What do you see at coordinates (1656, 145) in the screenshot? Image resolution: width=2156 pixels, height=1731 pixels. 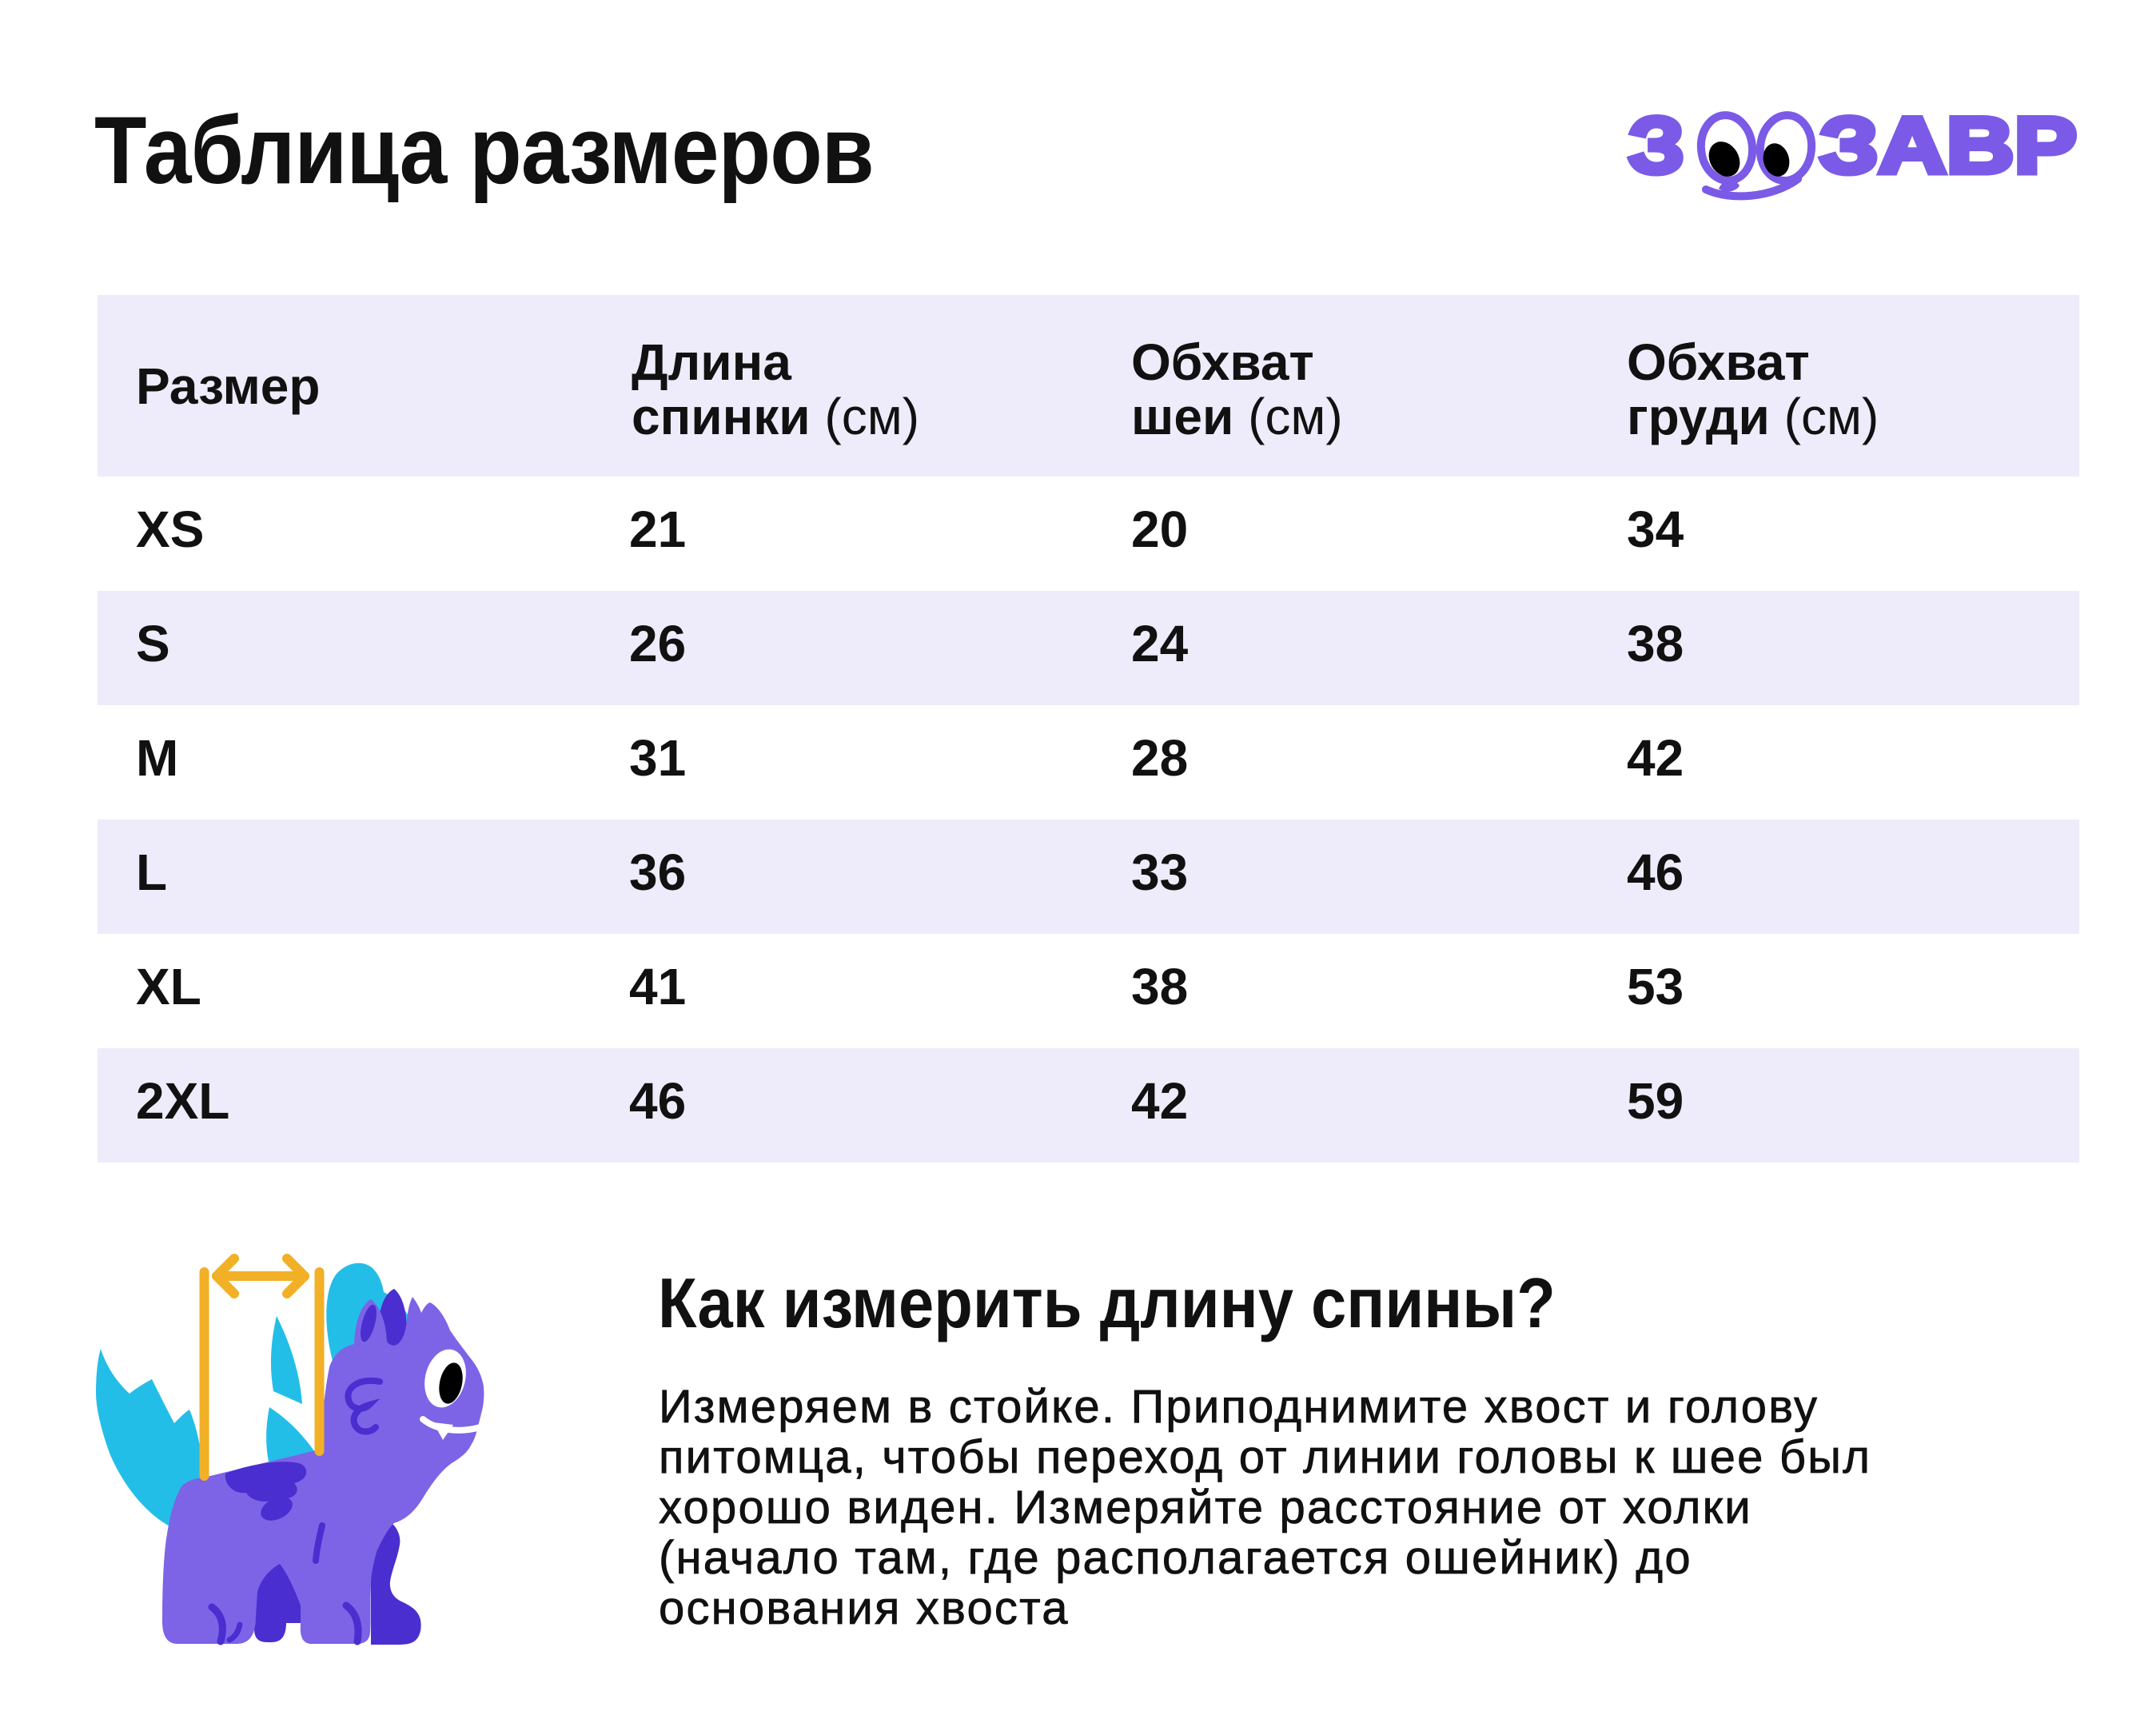 I see `svg-text: З` at bounding box center [1656, 145].